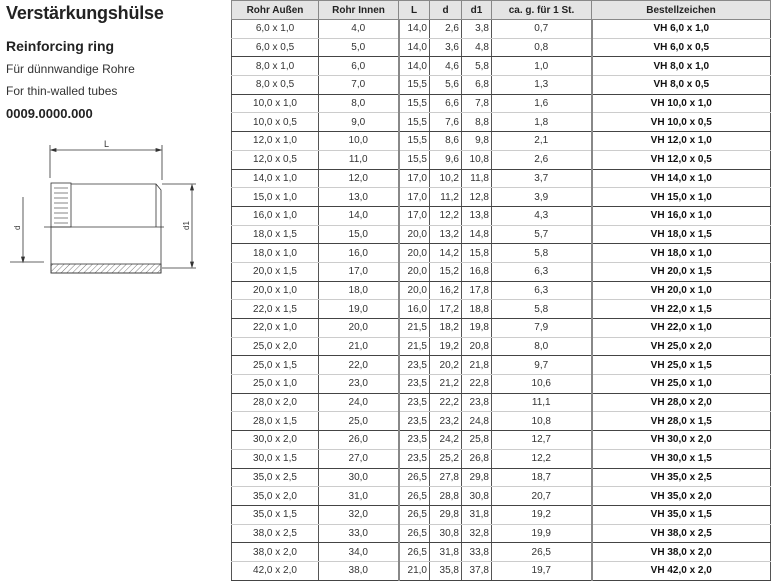  What do you see at coordinates (358, 29) in the screenshot?
I see `table-cell: 4,0` at bounding box center [358, 29].